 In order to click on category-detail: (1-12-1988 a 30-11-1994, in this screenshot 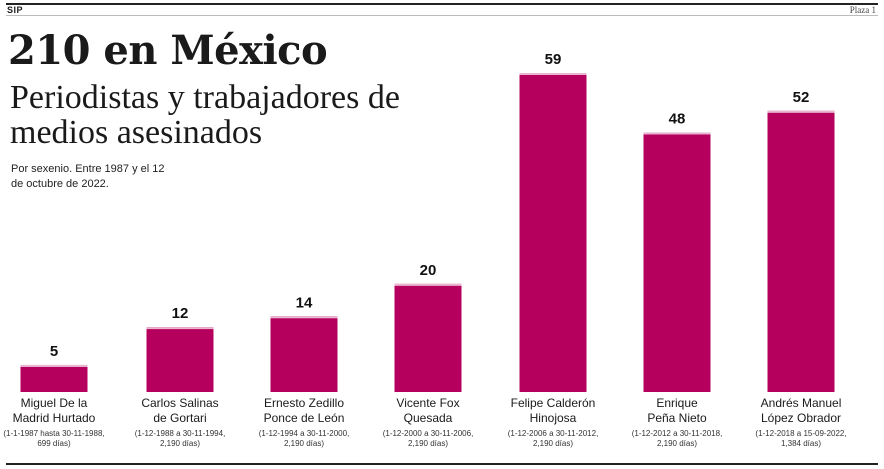, I will do `click(180, 433)`.